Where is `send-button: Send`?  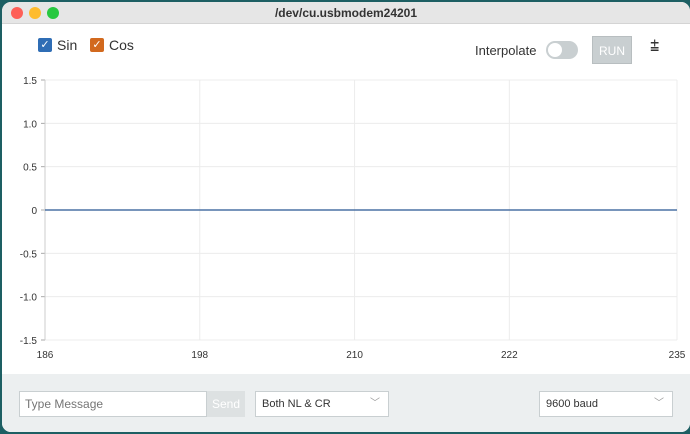 send-button: Send is located at coordinates (226, 404).